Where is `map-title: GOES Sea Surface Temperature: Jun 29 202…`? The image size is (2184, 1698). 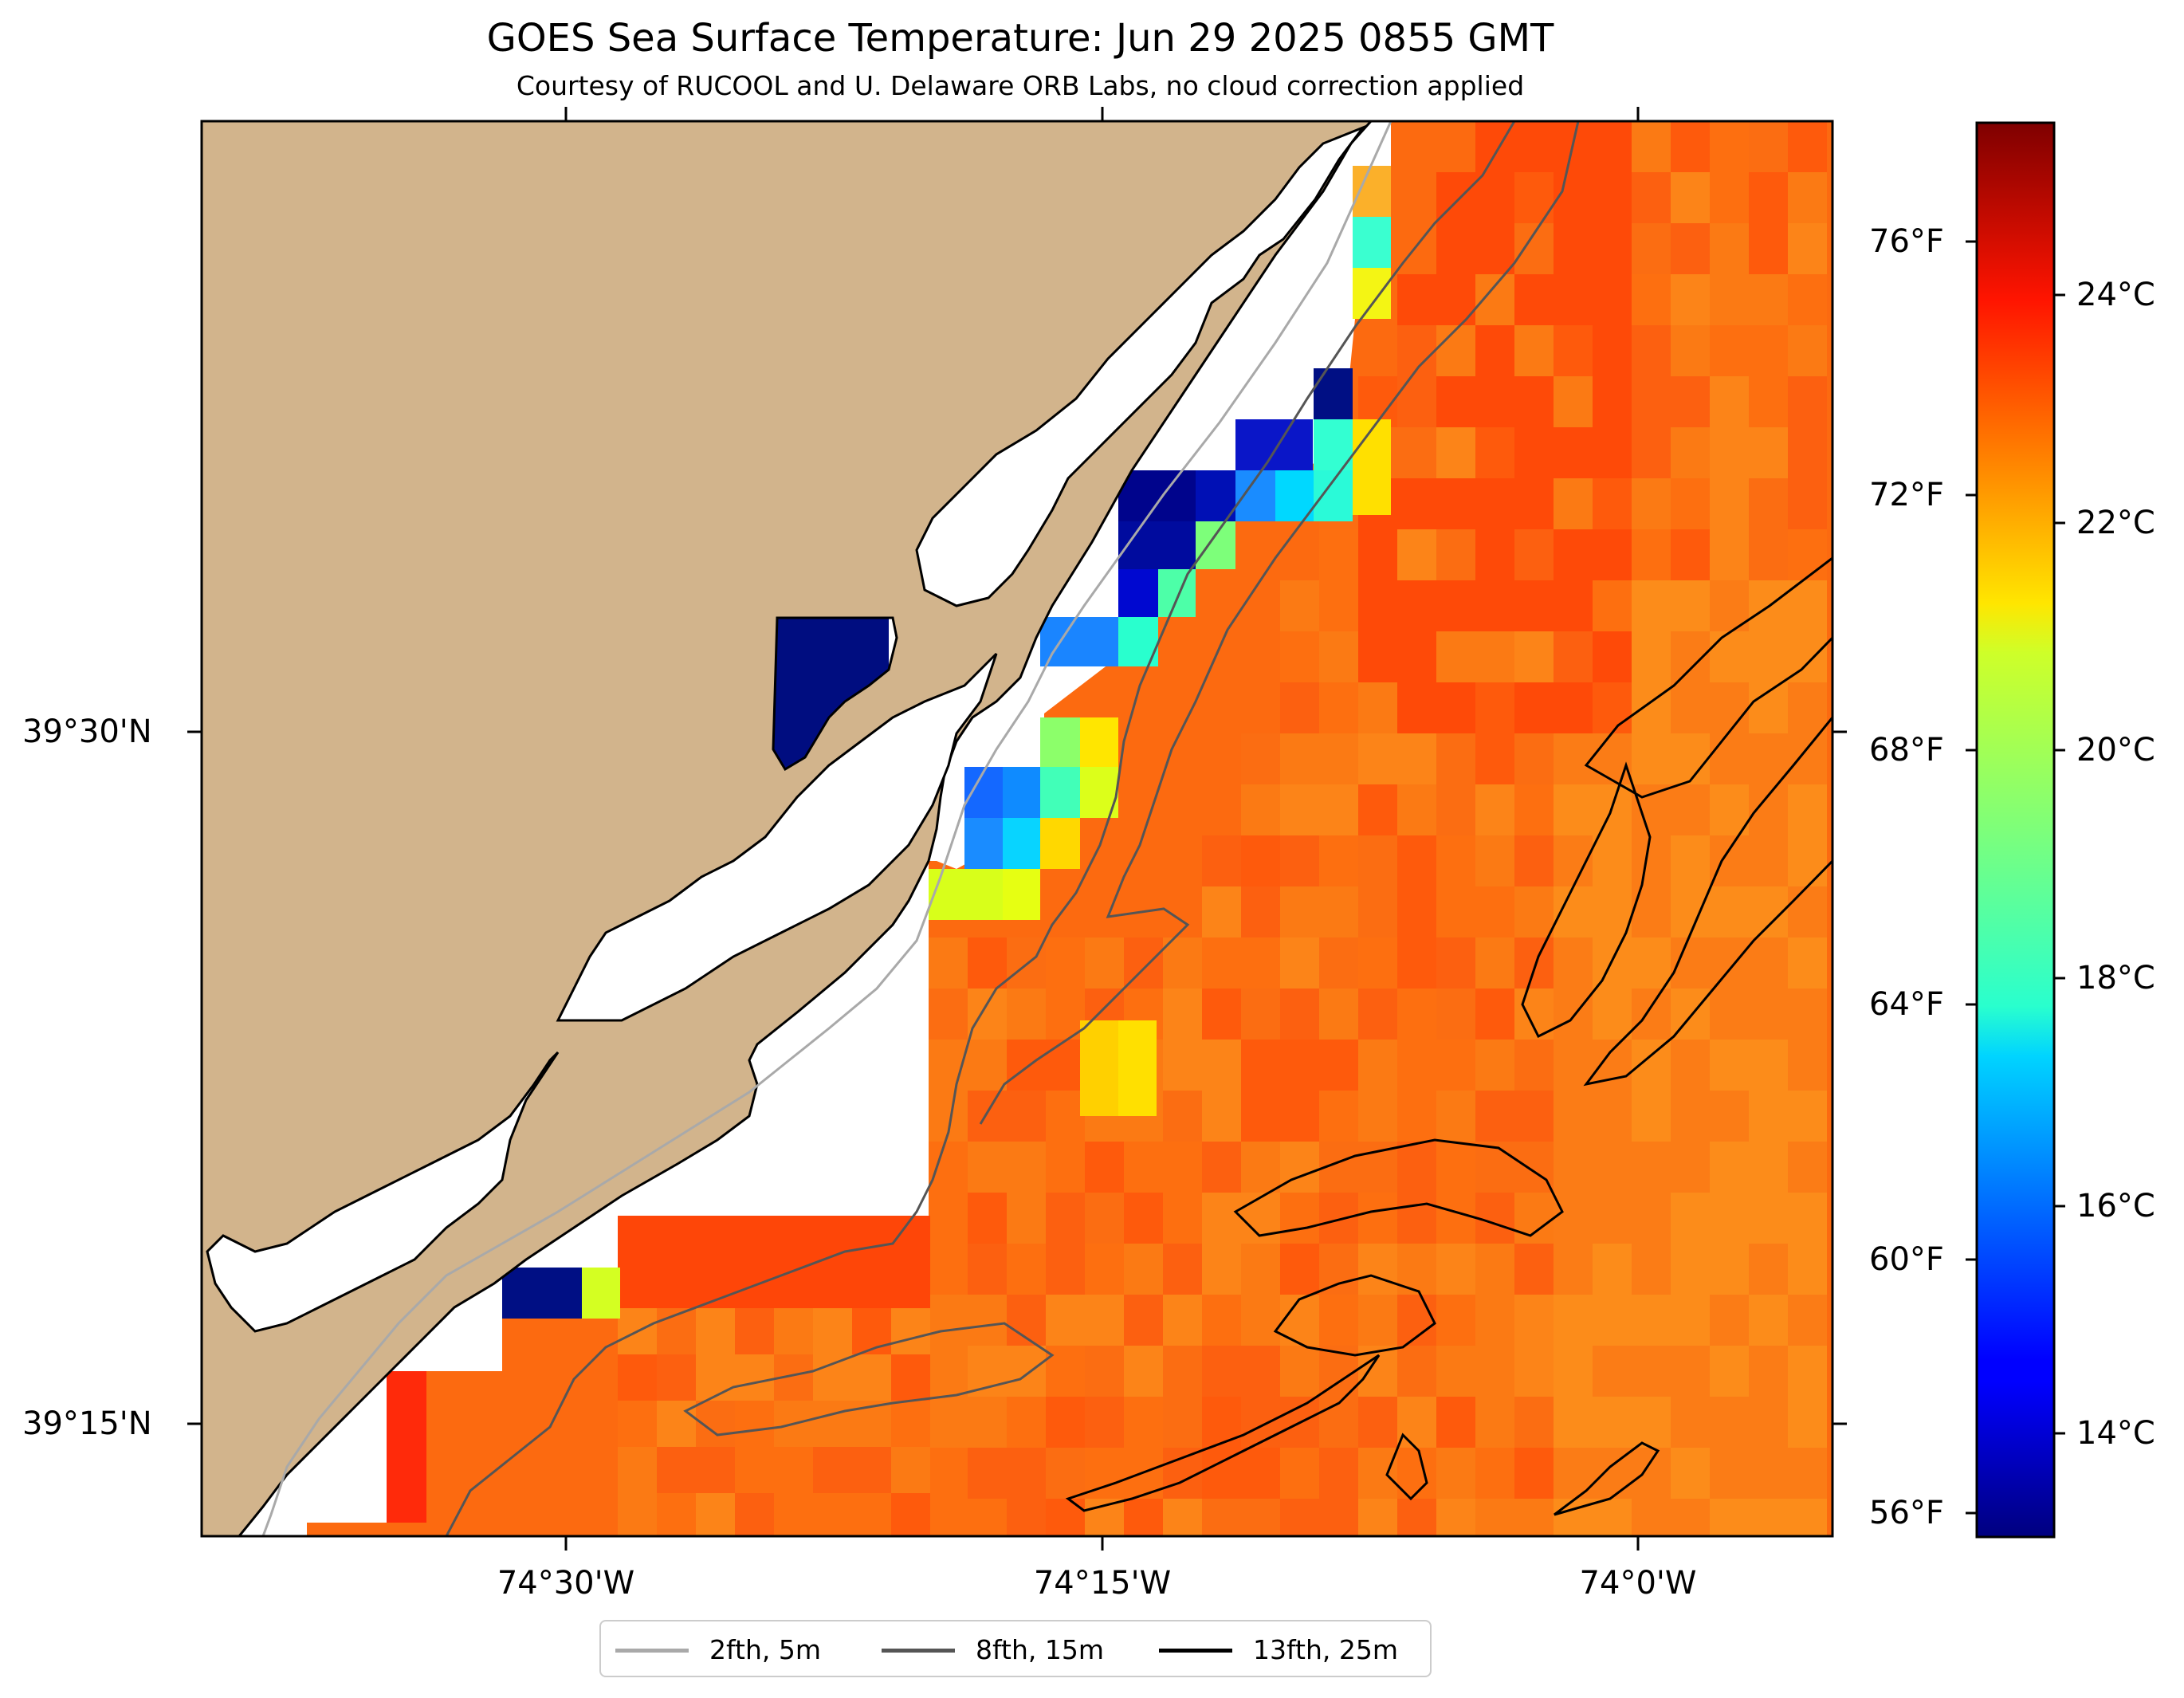
map-title: GOES Sea Surface Temperature: Jun 29 202… is located at coordinates (1020, 38).